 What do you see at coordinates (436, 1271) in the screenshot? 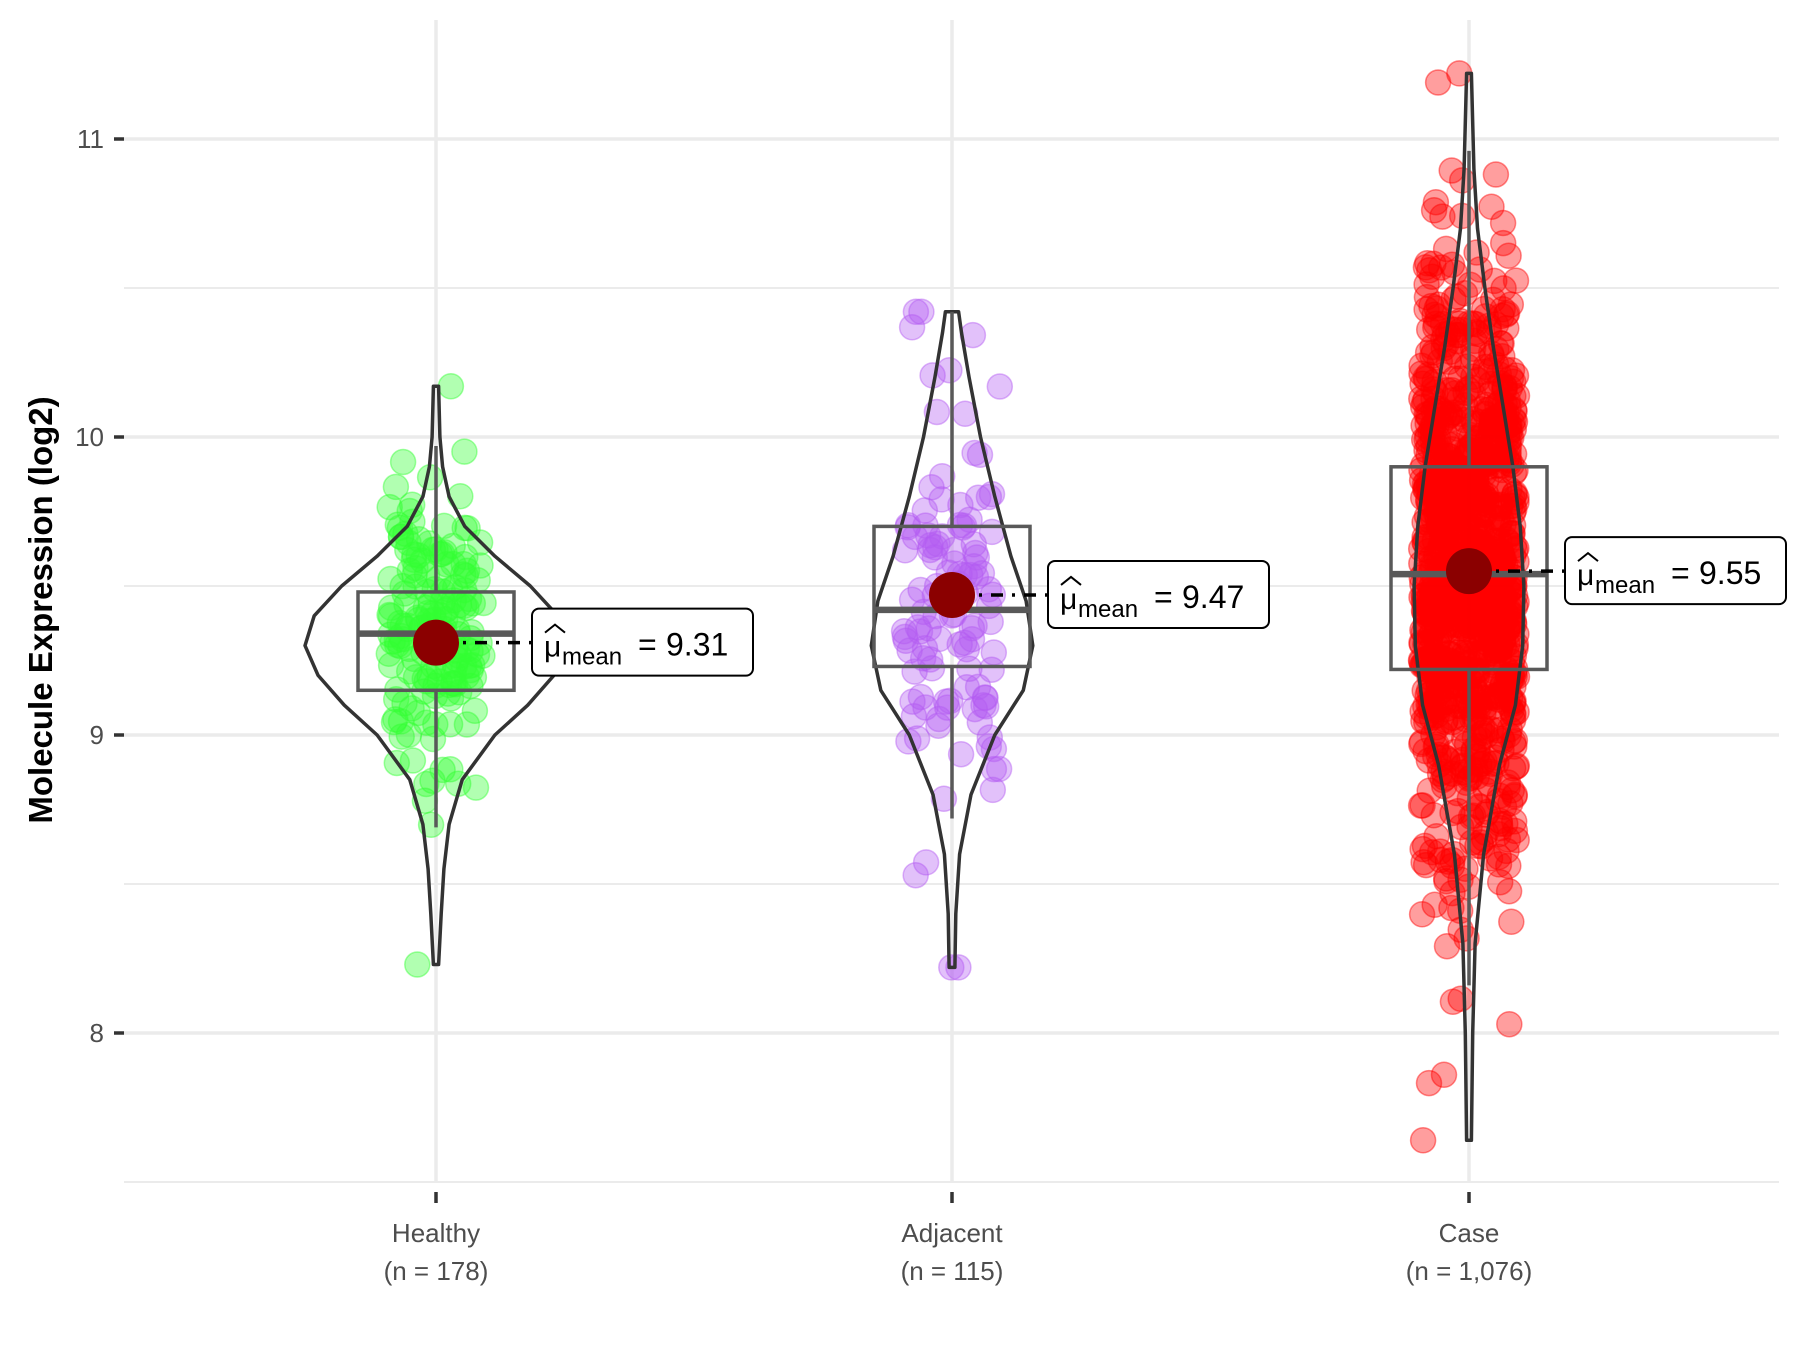
I see `x-tick-count-healthy: (n = 178)` at bounding box center [436, 1271].